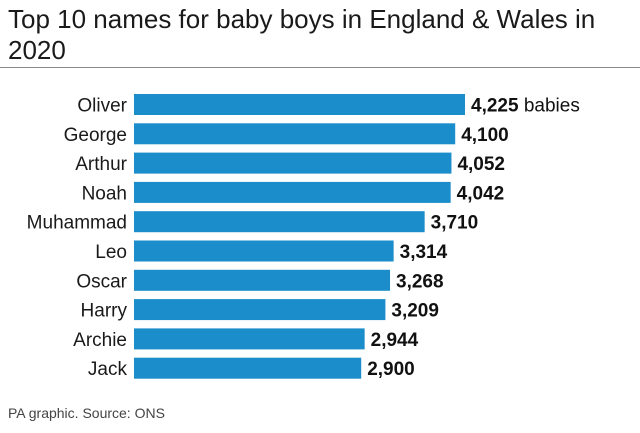 The image size is (640, 433). What do you see at coordinates (86, 413) in the screenshot?
I see `source-note: PA graphic. Source: ONS` at bounding box center [86, 413].